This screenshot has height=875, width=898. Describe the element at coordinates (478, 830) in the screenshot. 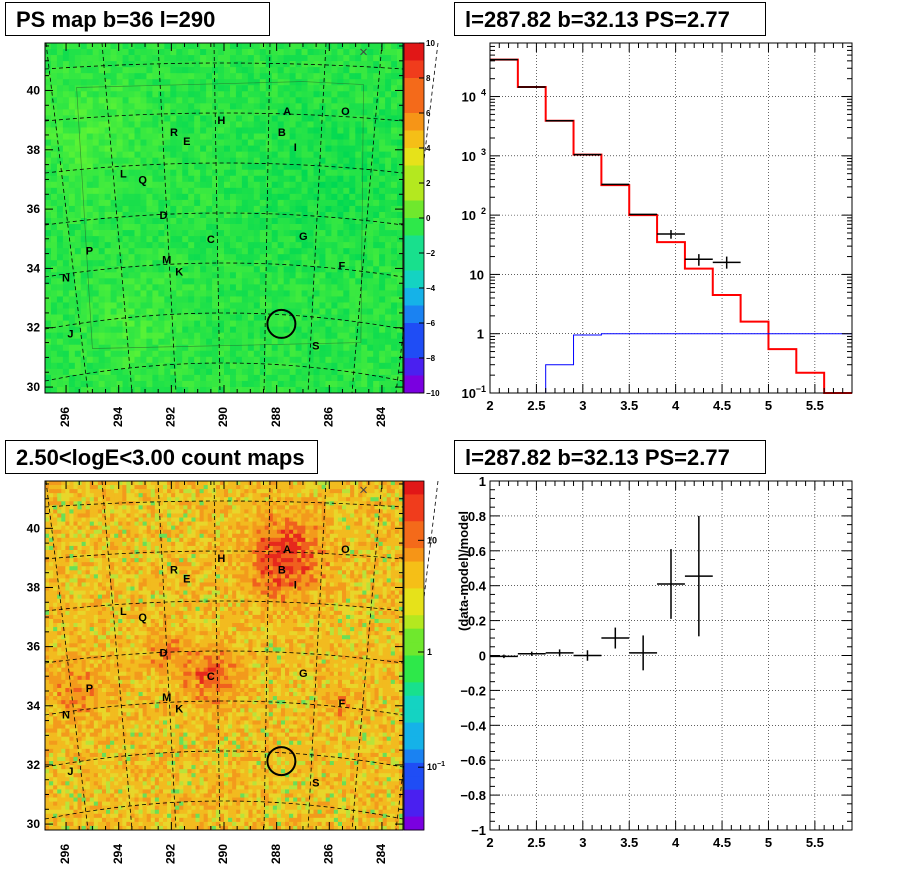

I see `y-tick-label: −1` at that location.